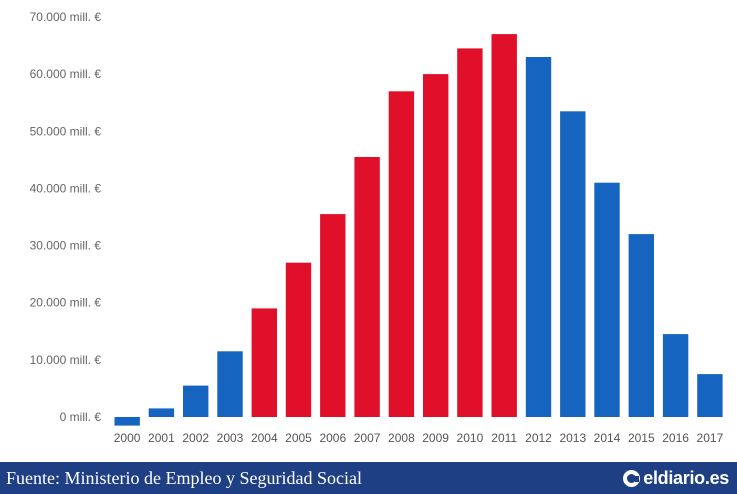 This screenshot has width=737, height=494. What do you see at coordinates (264, 362) in the screenshot?
I see `bar-2004` at bounding box center [264, 362].